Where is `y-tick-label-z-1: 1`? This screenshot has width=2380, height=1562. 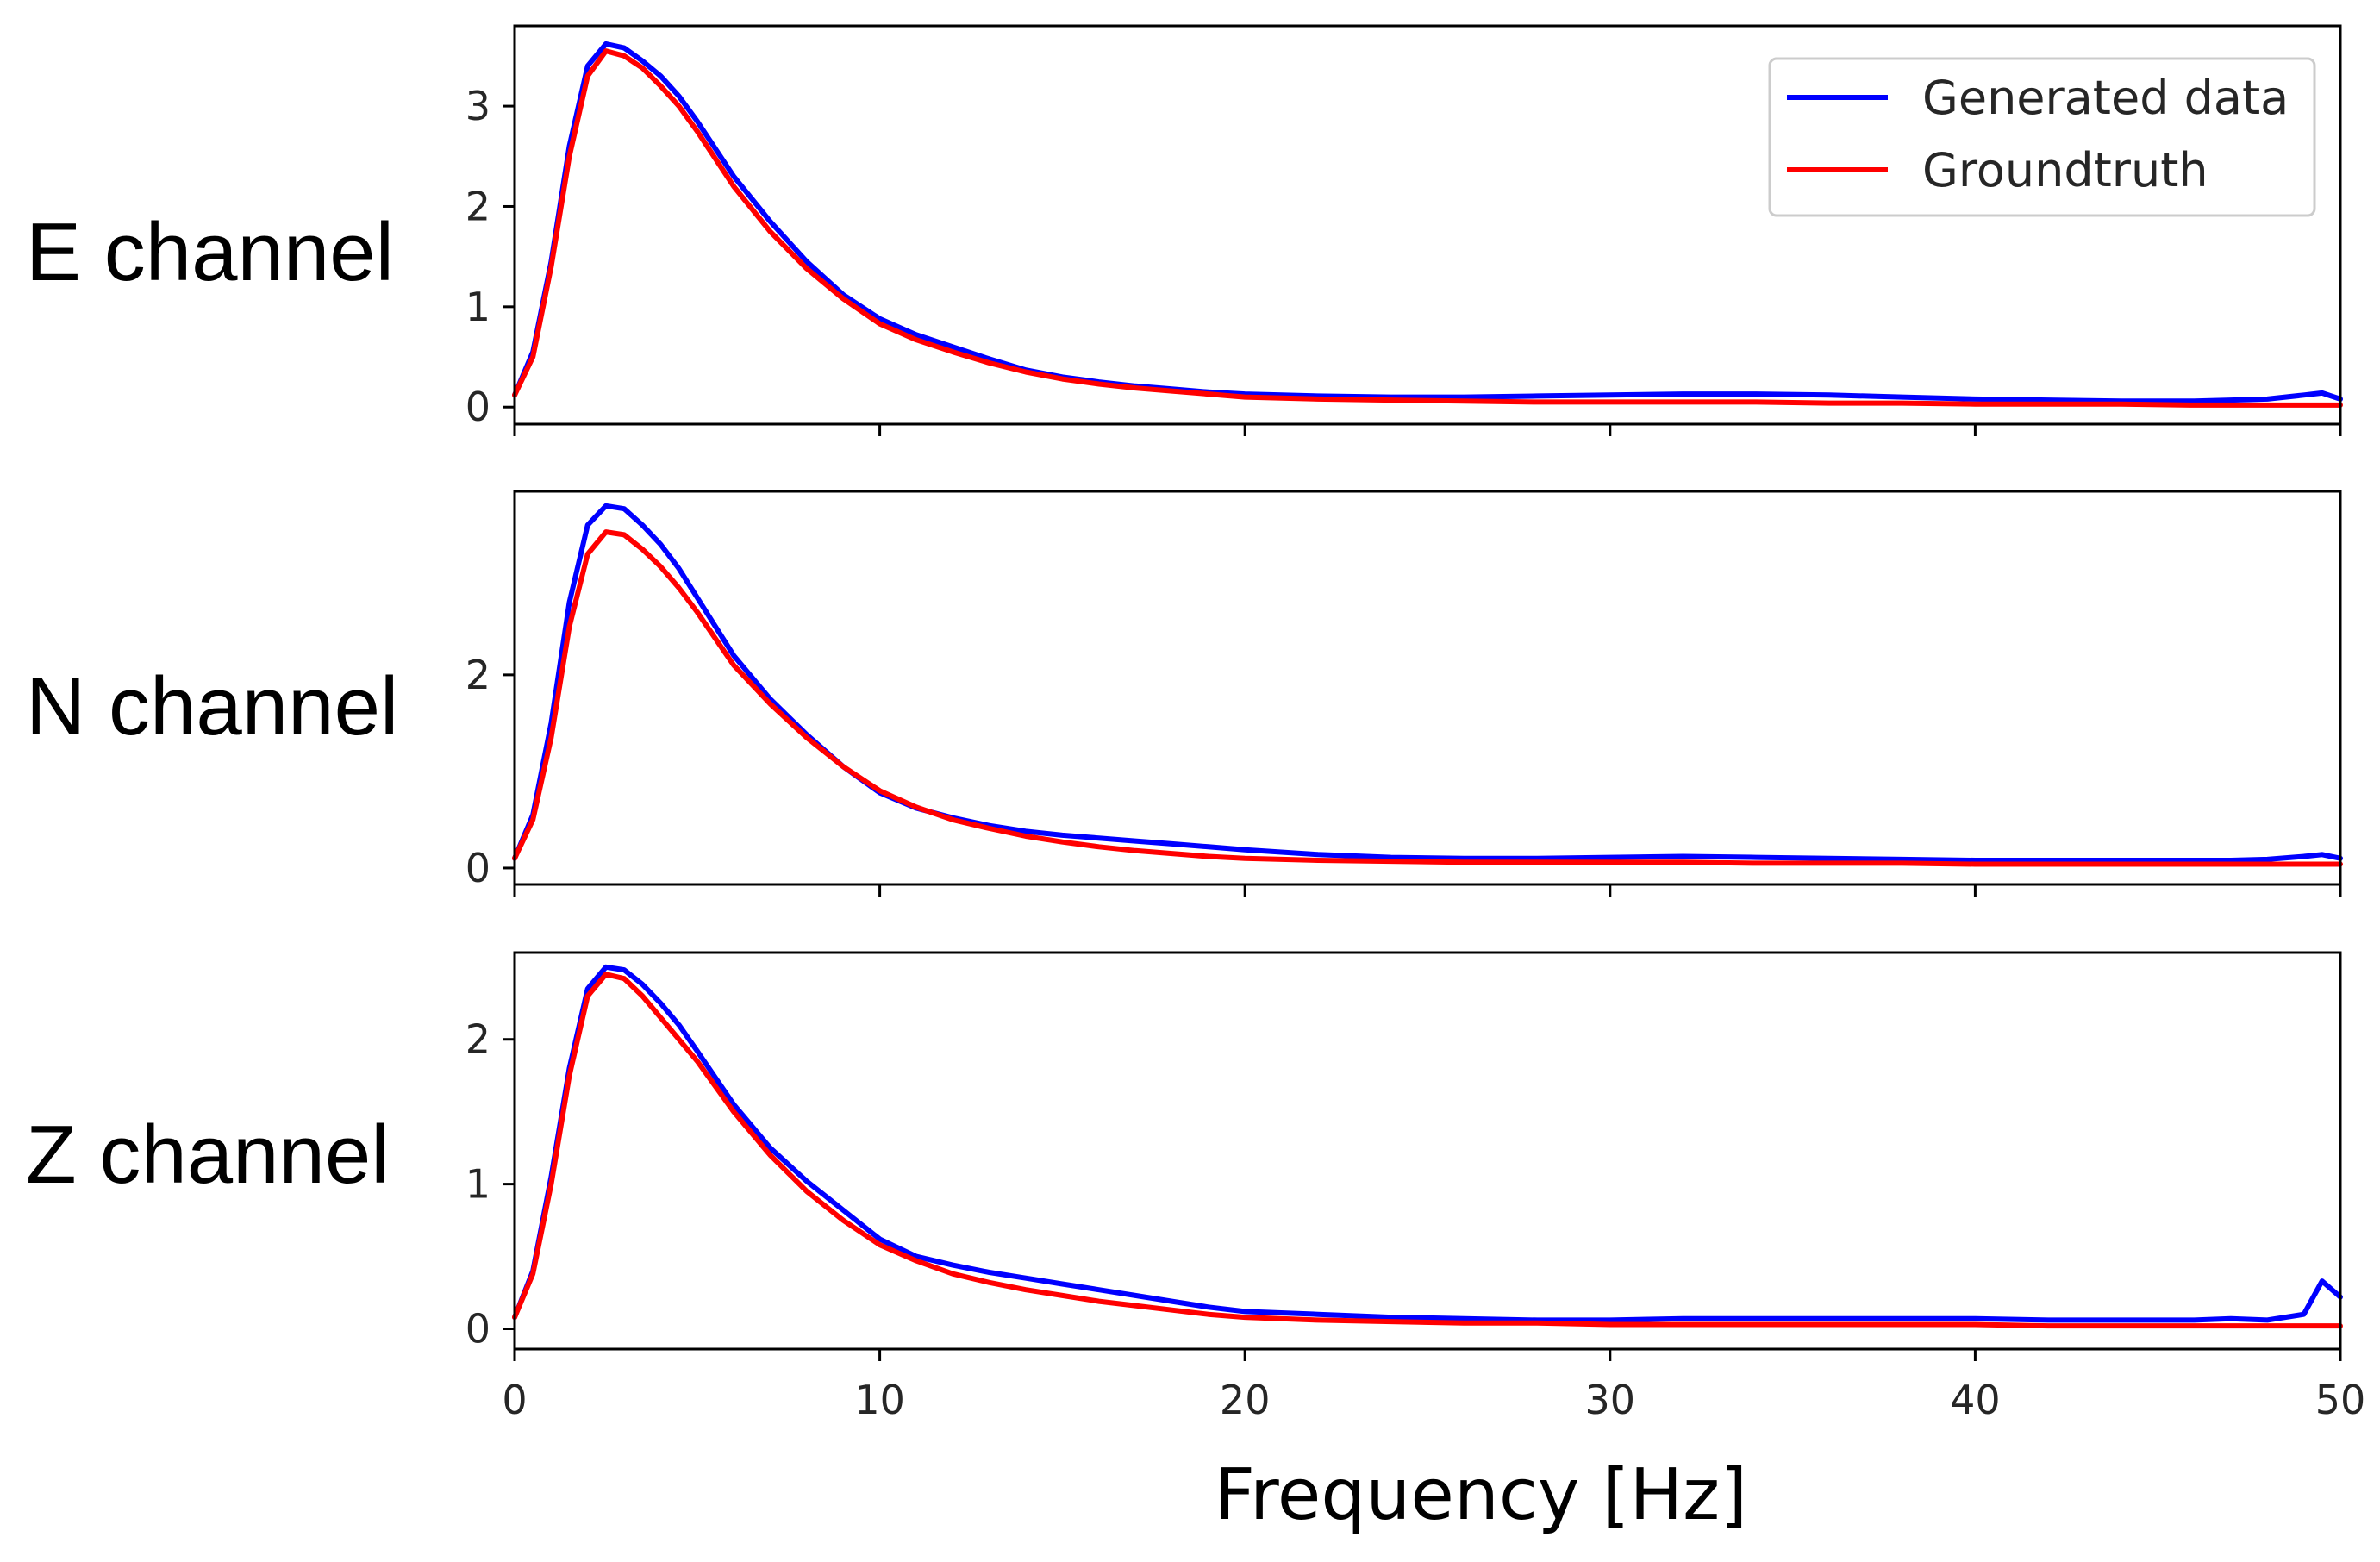
y-tick-label-z-1: 1 is located at coordinates (477, 1184).